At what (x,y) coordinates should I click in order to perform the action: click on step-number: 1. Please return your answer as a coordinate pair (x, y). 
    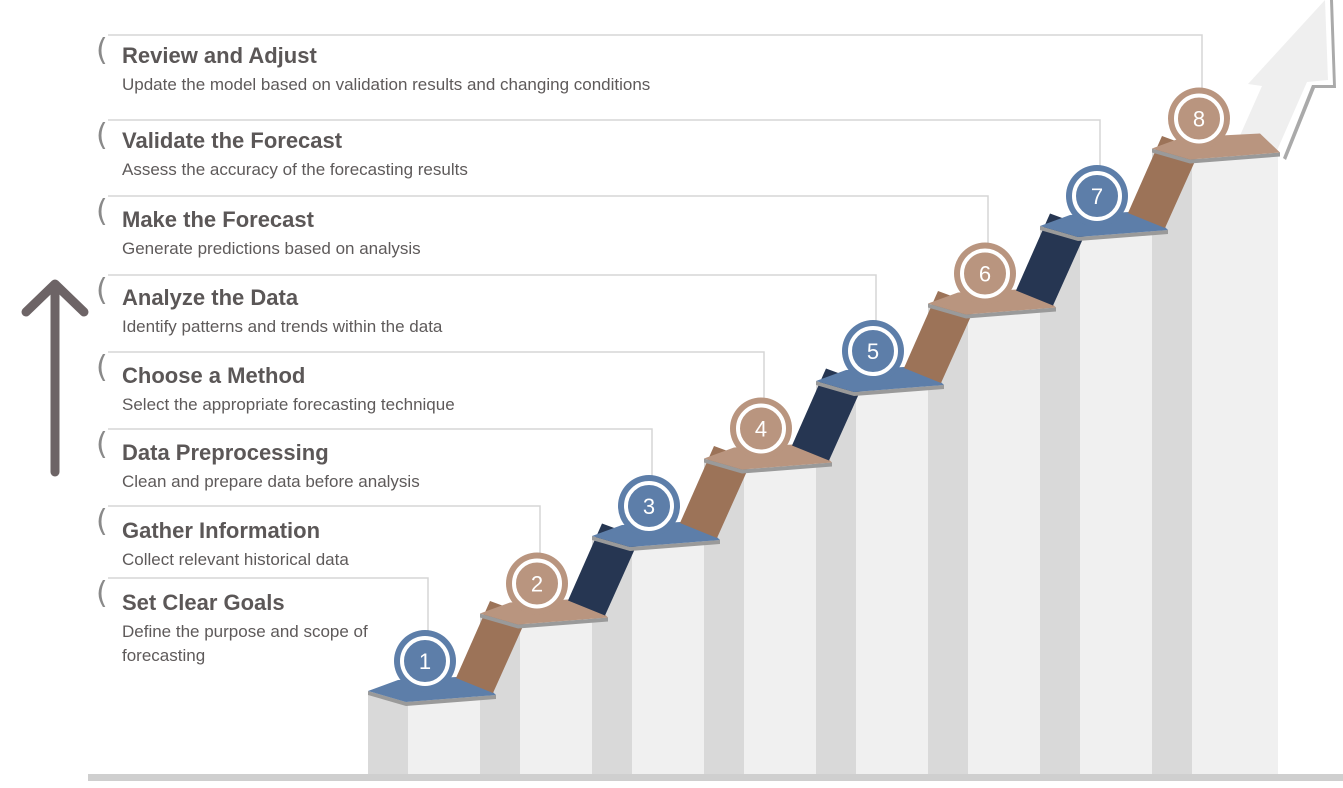
    Looking at the image, I should click on (425, 661).